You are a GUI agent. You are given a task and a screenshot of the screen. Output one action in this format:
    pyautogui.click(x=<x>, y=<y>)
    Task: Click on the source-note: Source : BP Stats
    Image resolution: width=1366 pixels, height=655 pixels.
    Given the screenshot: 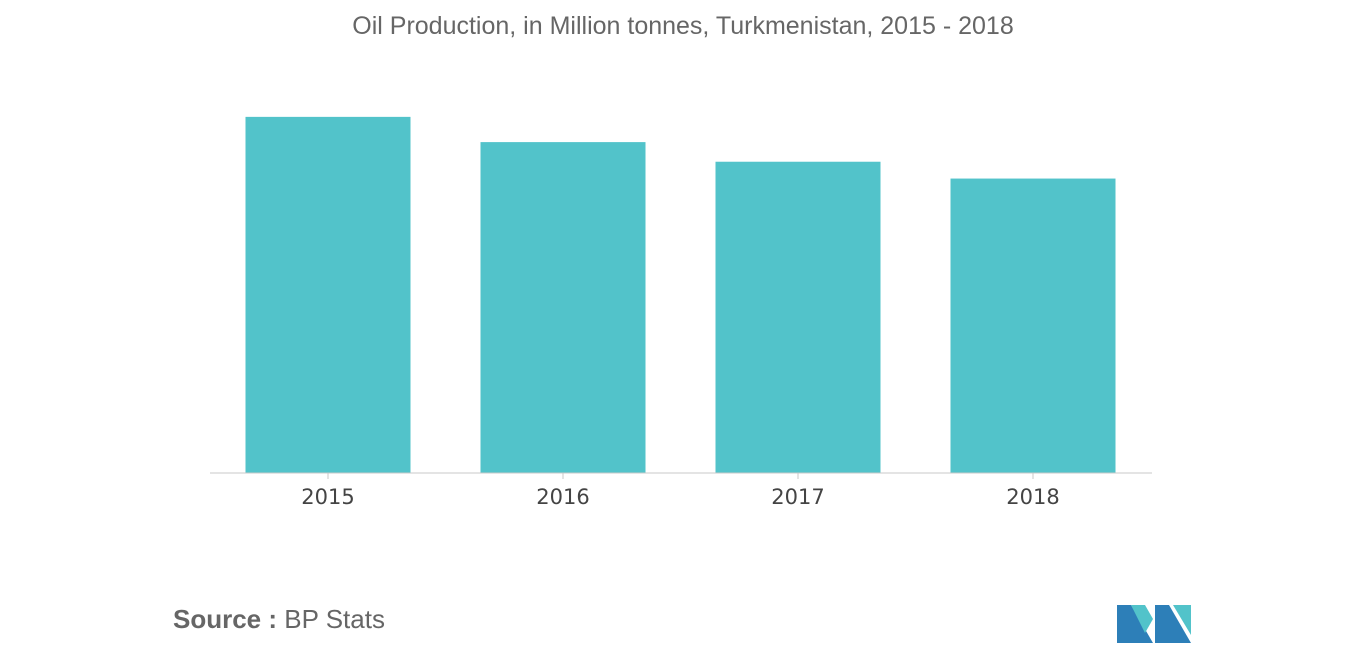 What is the action you would take?
    pyautogui.click(x=279, y=619)
    